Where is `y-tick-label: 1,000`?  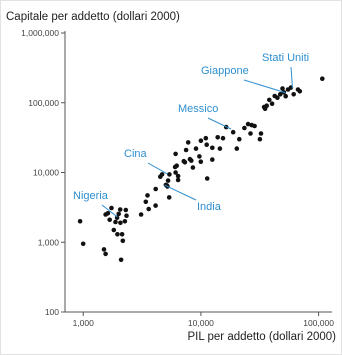 y-tick-label: 1,000 is located at coordinates (49, 242).